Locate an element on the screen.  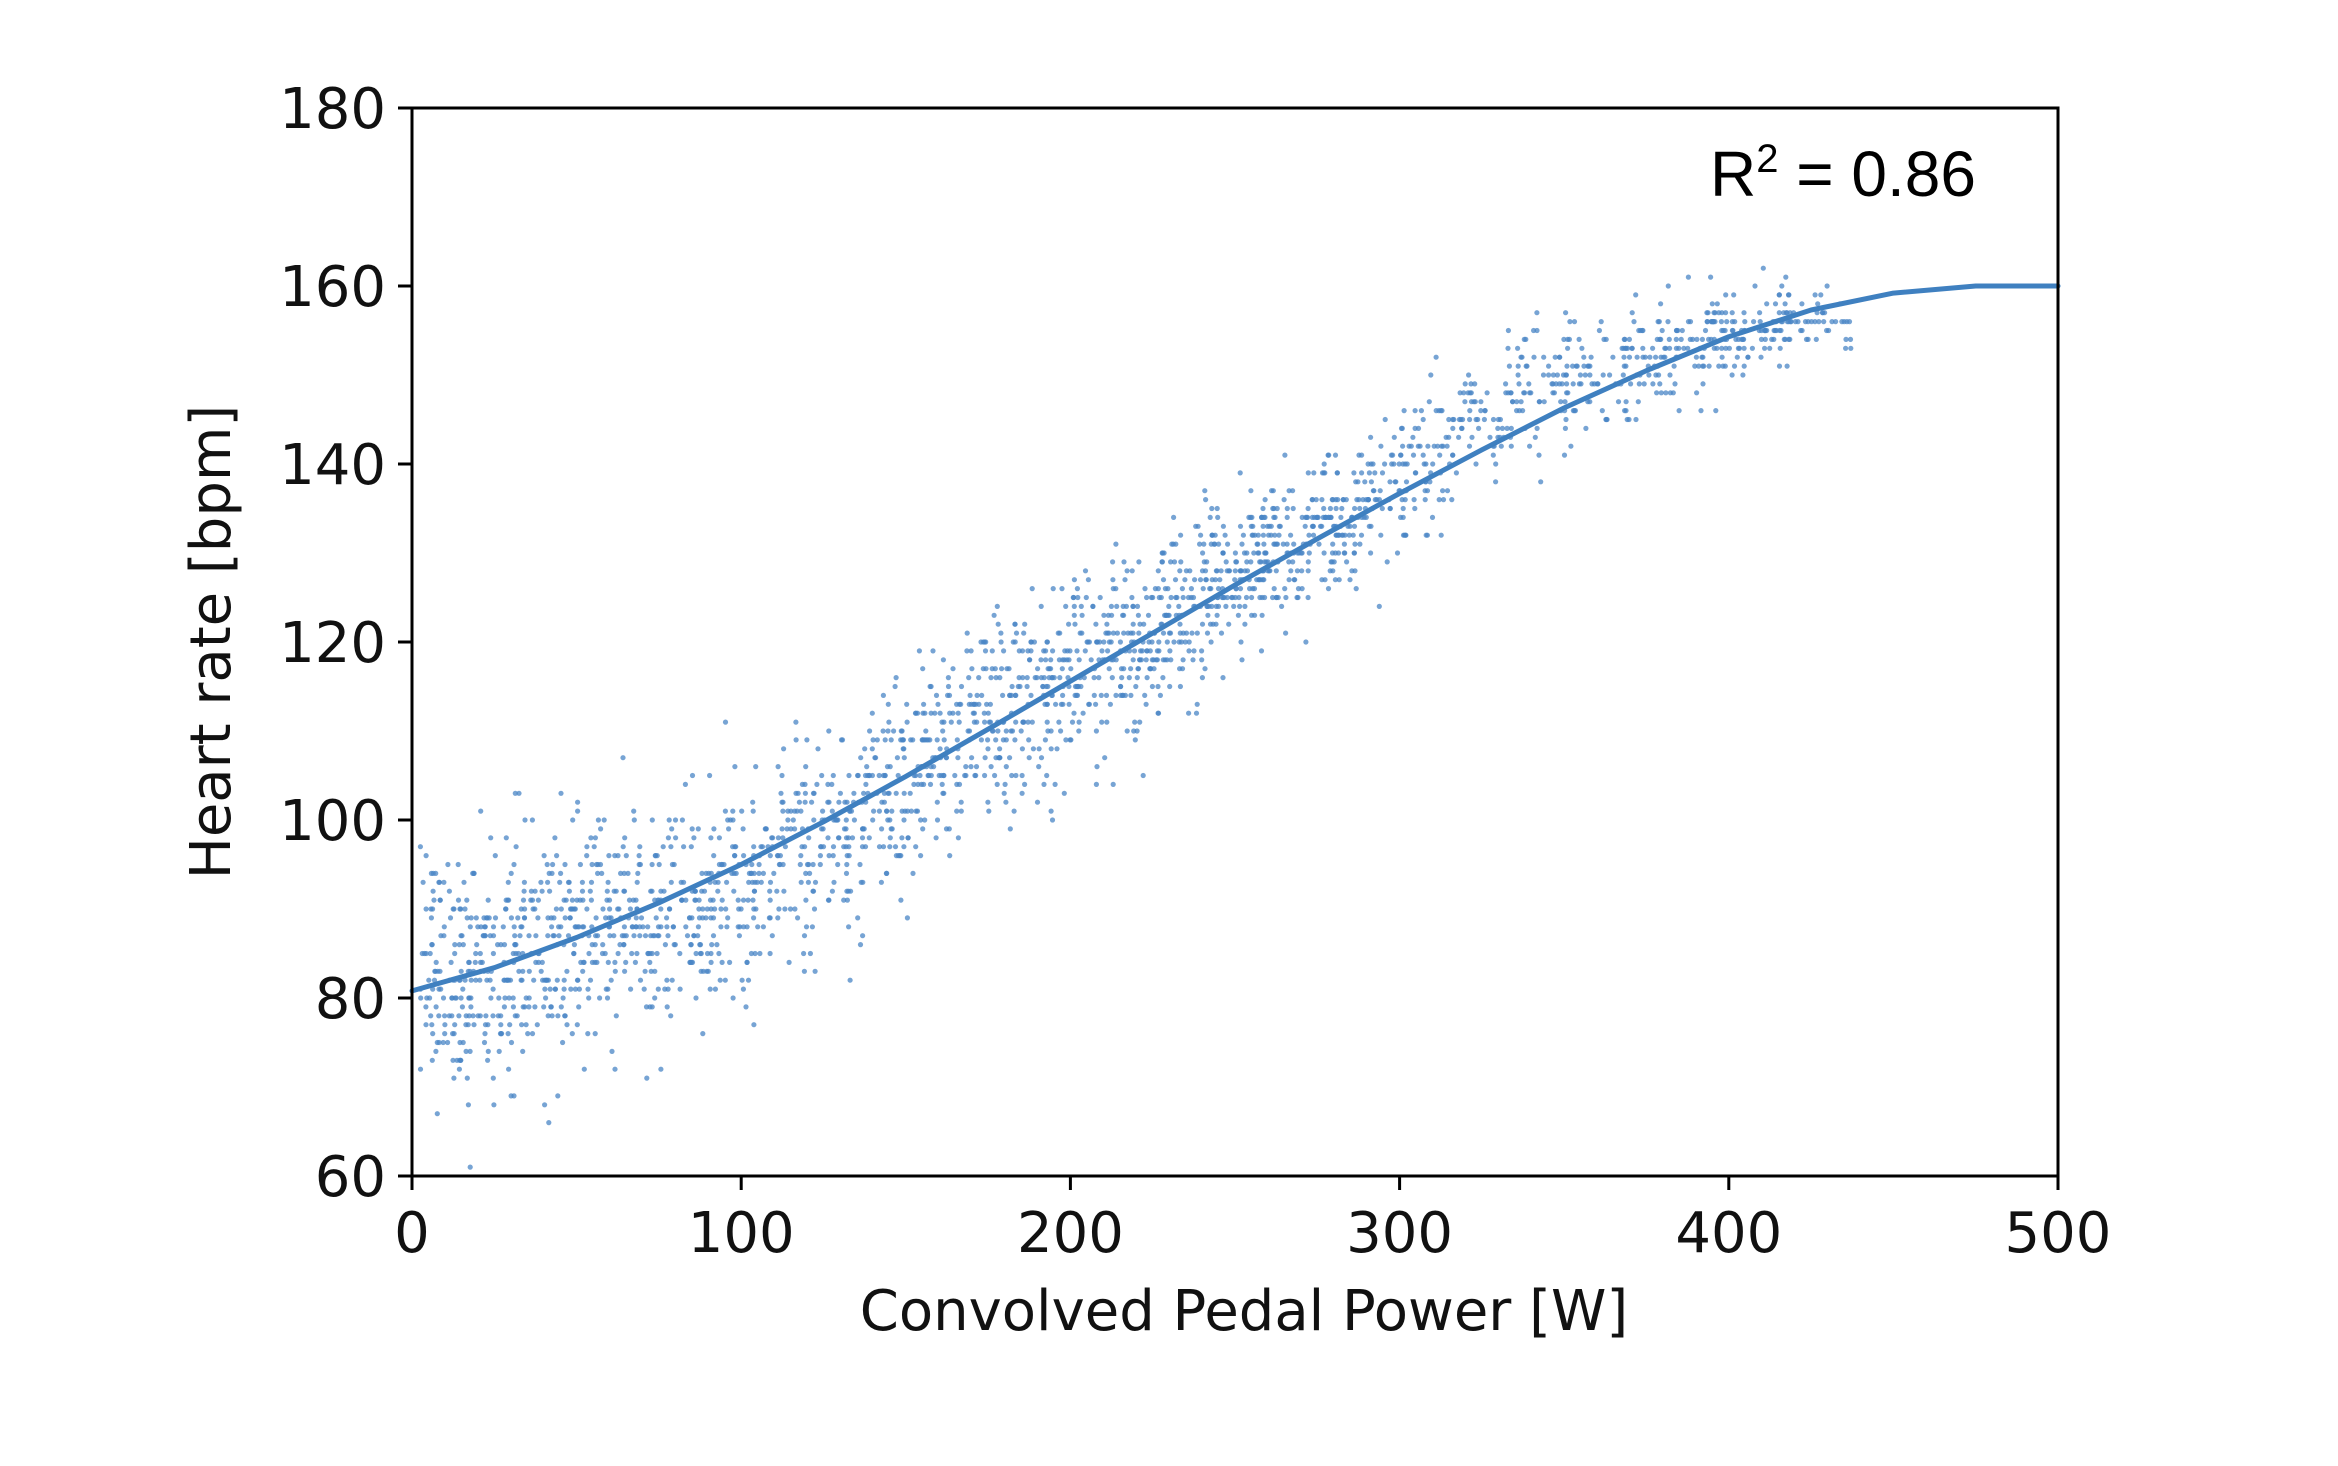
r-squared-exponent: 2 is located at coordinates (1767, 159).